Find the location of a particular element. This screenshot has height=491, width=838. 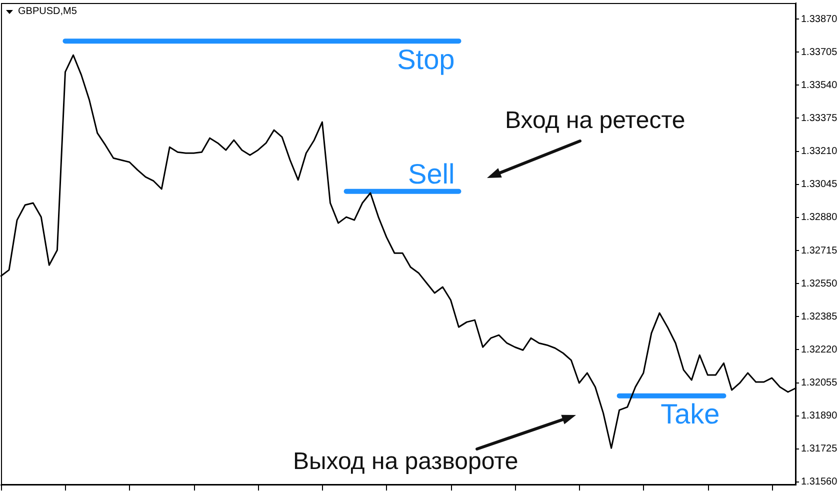

y-tick-label: 1.33210 is located at coordinates (819, 152).